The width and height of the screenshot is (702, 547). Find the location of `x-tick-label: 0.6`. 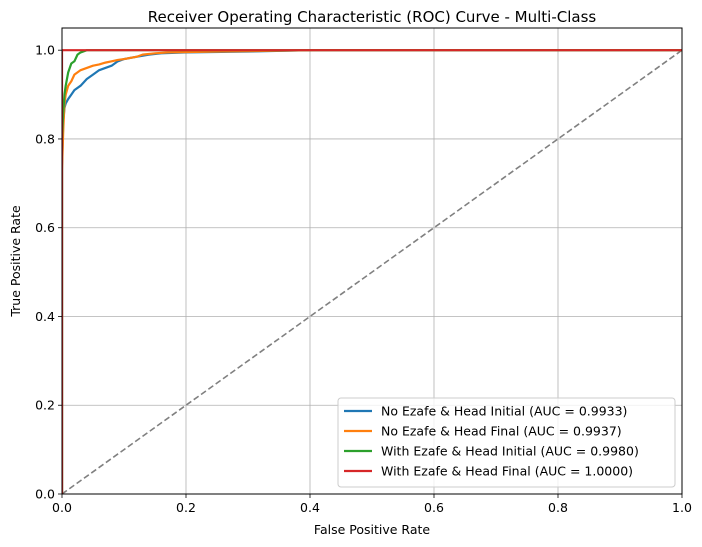

x-tick-label: 0.6 is located at coordinates (434, 507).